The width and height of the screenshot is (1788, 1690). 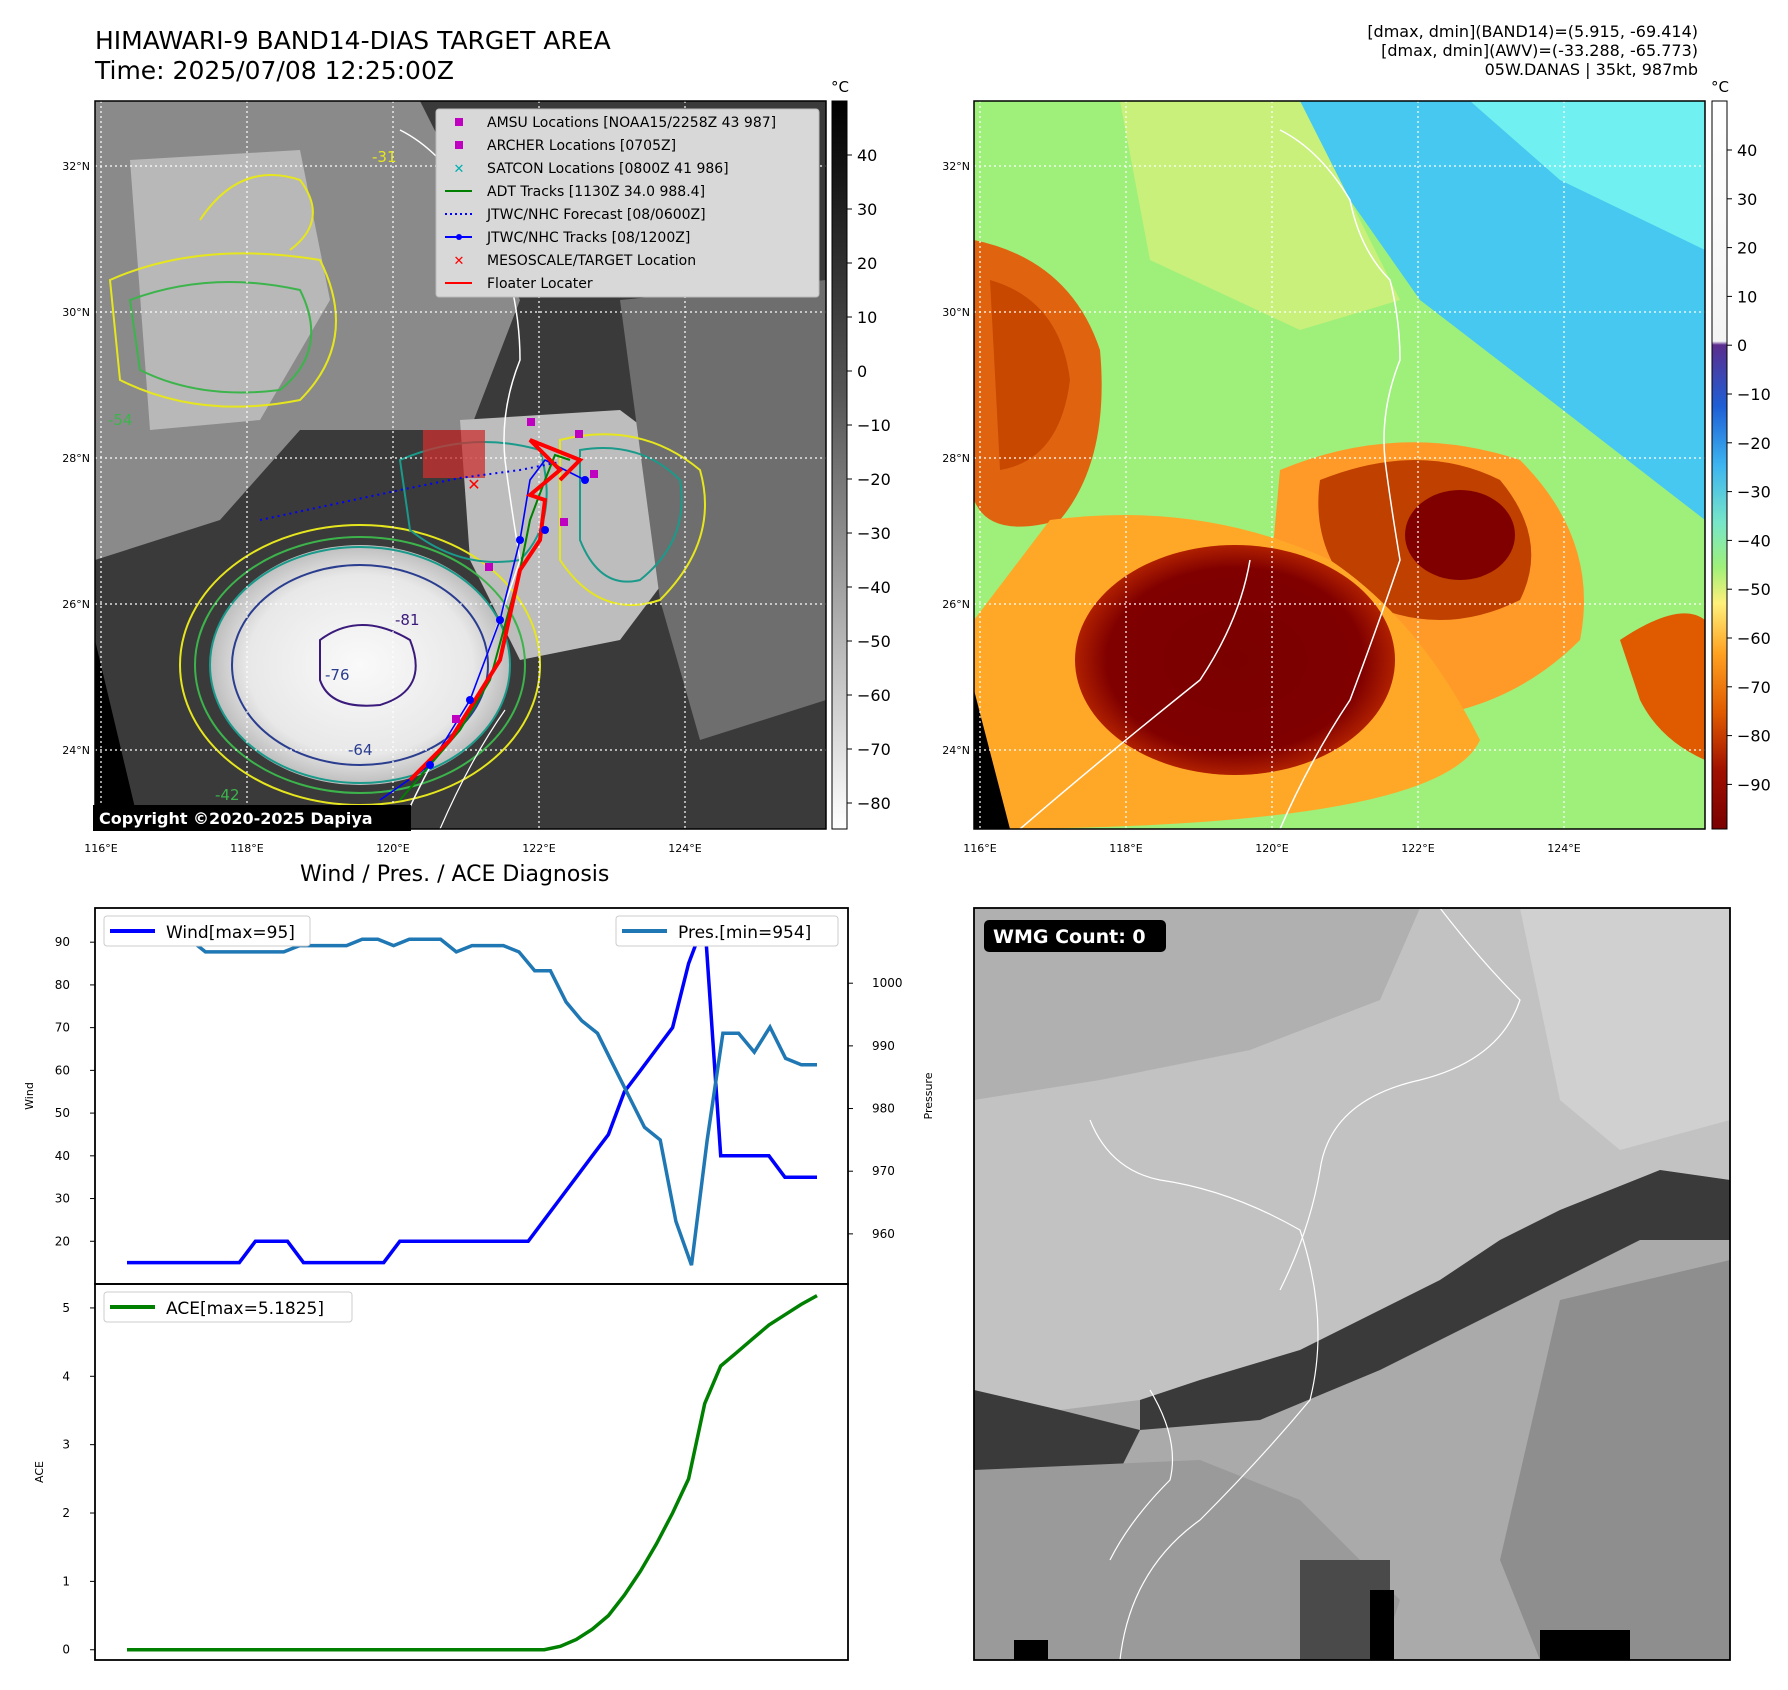 What do you see at coordinates (1591, 69) in the screenshot?
I see `info-line-3: 05W.DANAS | 35kt, 987mb` at bounding box center [1591, 69].